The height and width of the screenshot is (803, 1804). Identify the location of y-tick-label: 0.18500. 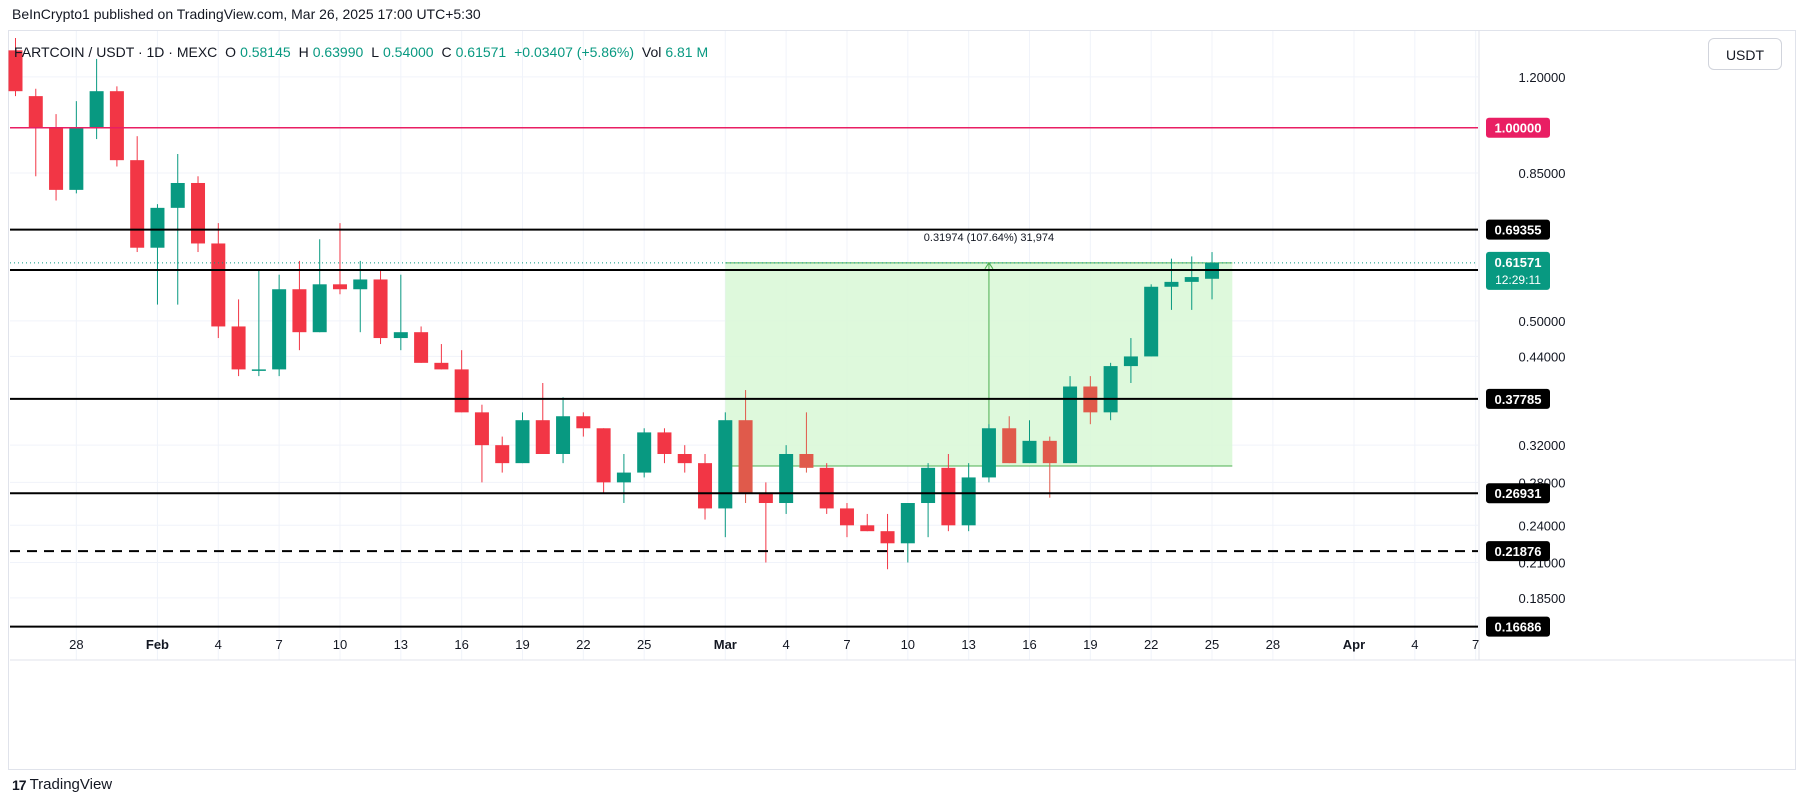
(1542, 598).